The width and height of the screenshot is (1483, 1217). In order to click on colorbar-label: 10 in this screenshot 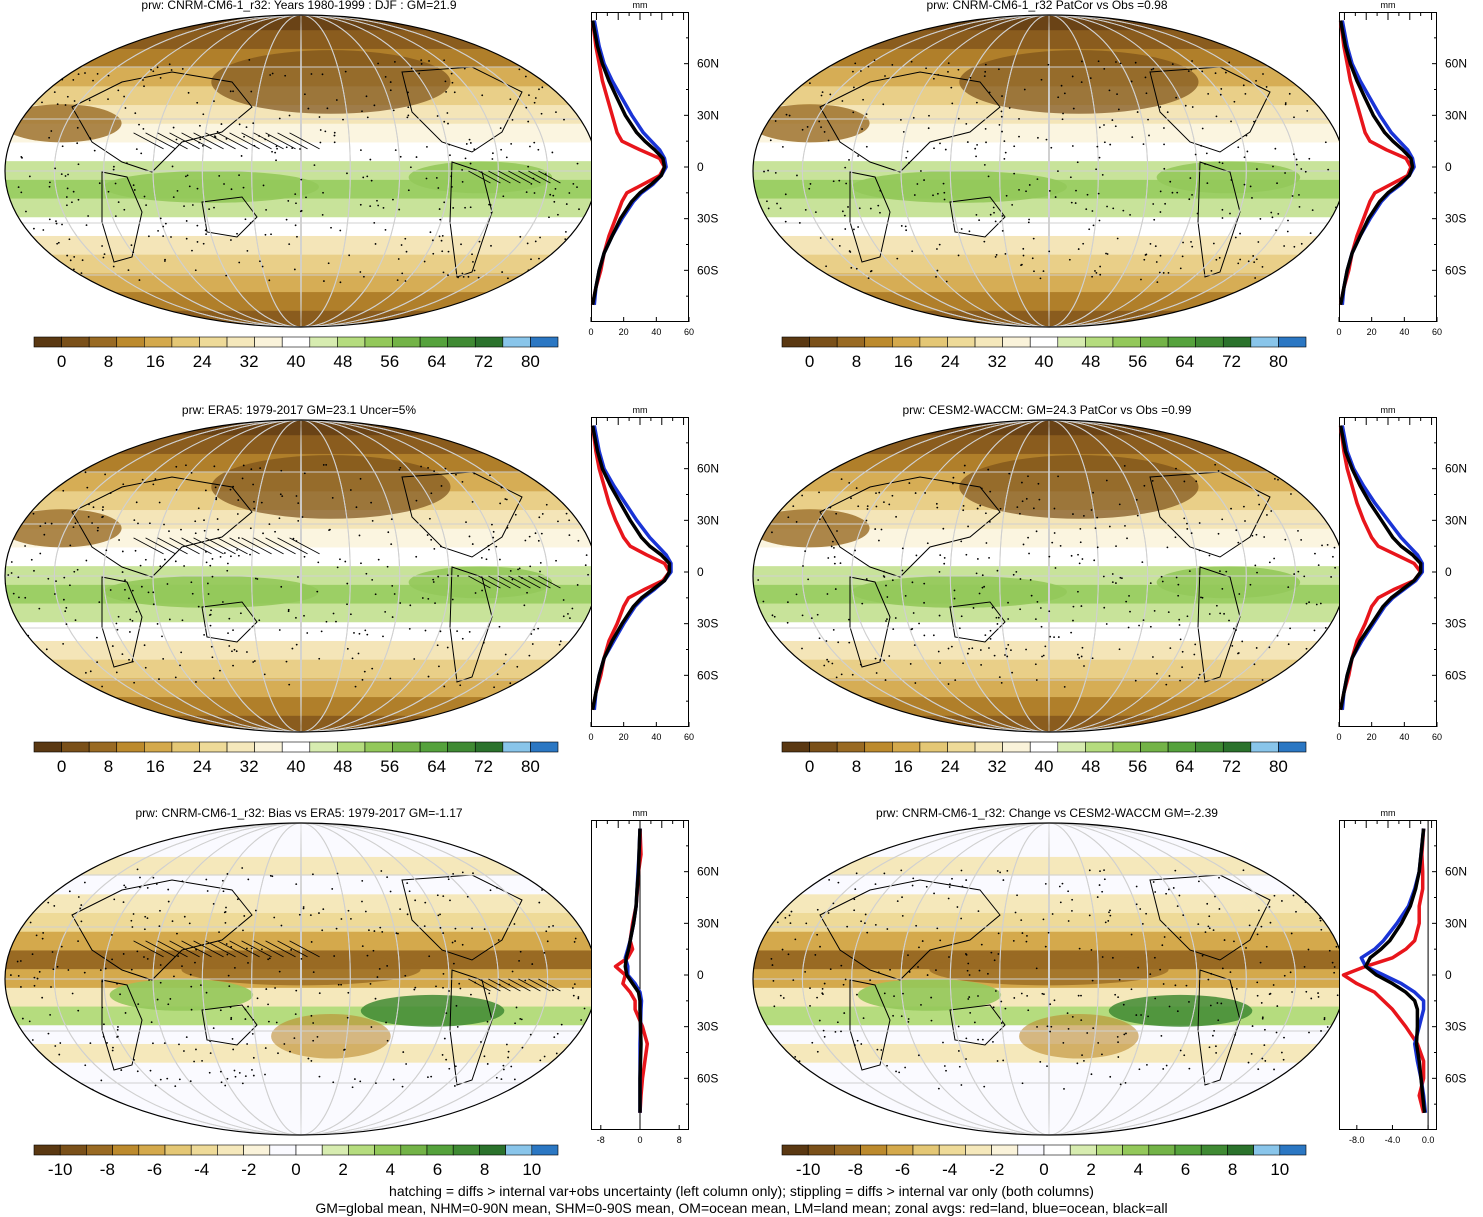, I will do `click(1279, 1169)`.